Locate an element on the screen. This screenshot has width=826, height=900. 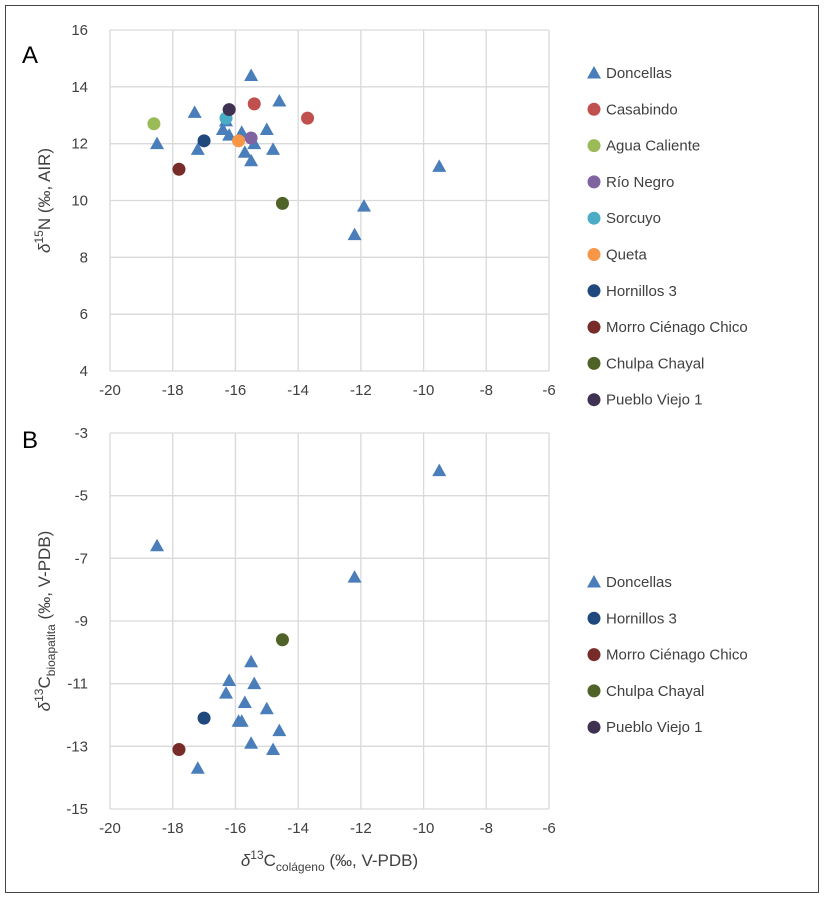
data-point-queta is located at coordinates (239, 141).